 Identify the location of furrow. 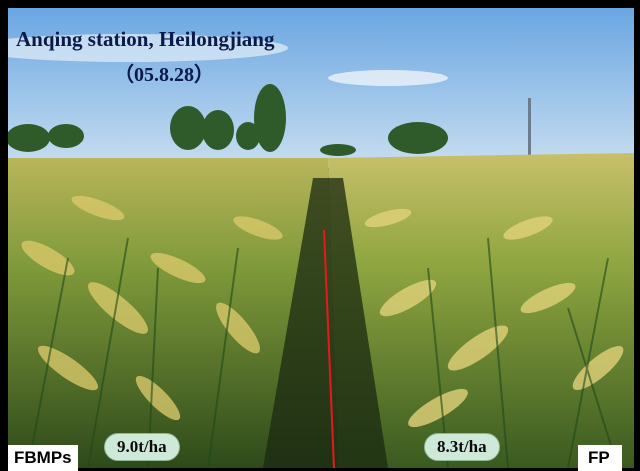
(325, 323).